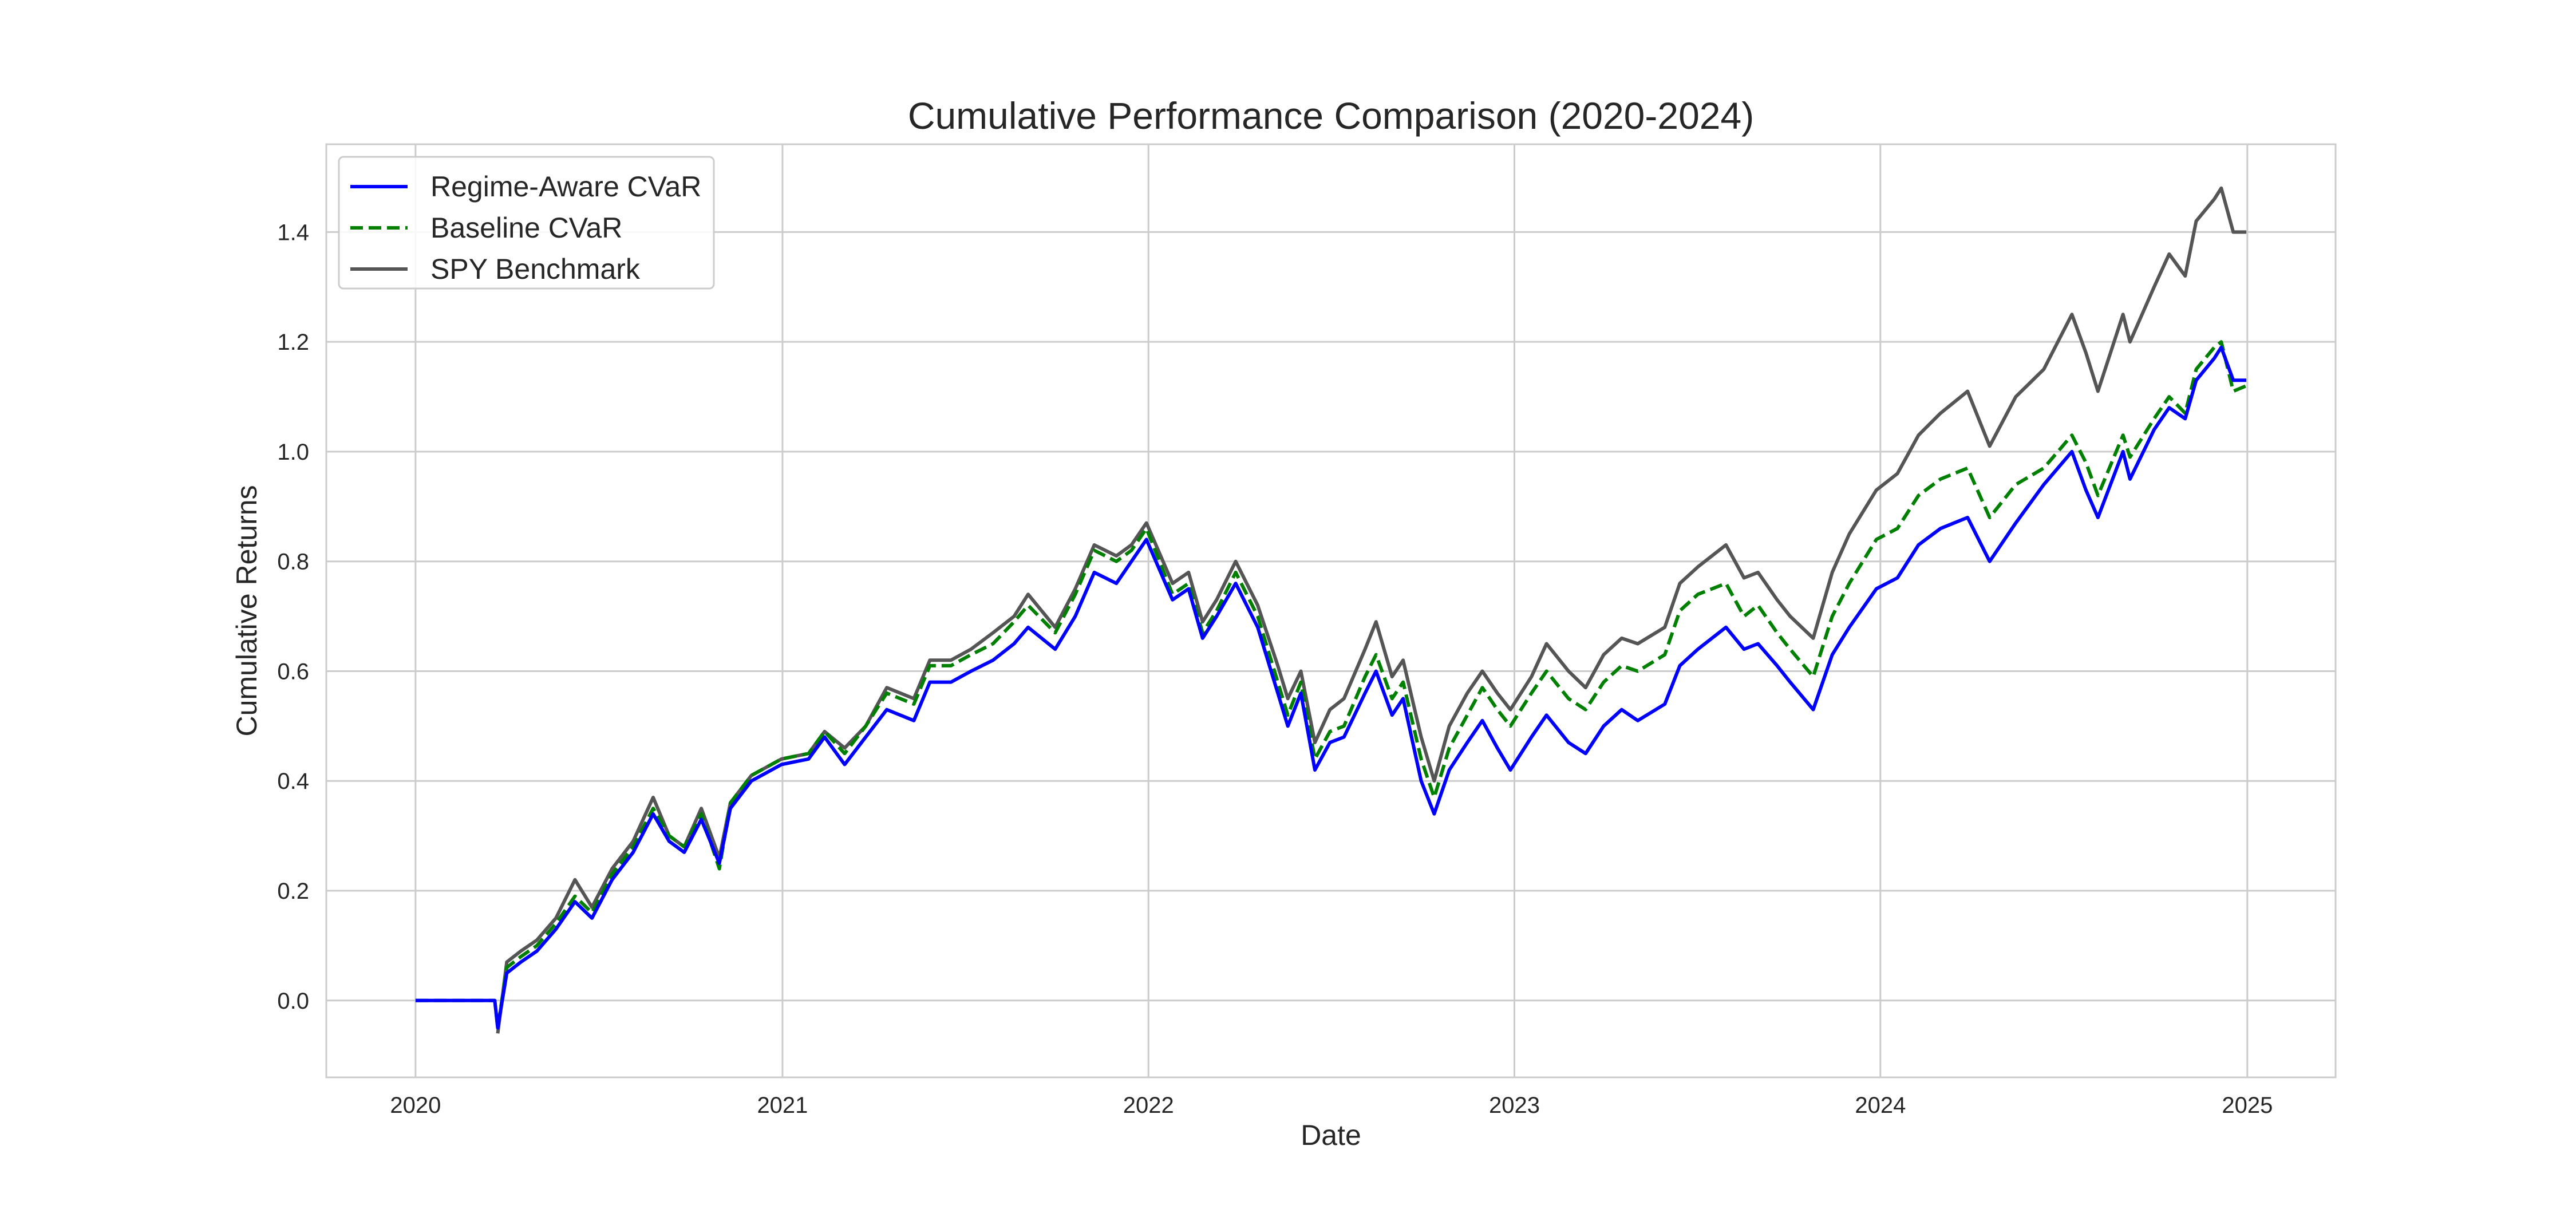 The image size is (2576, 1205). I want to click on legend-box, so click(526, 223).